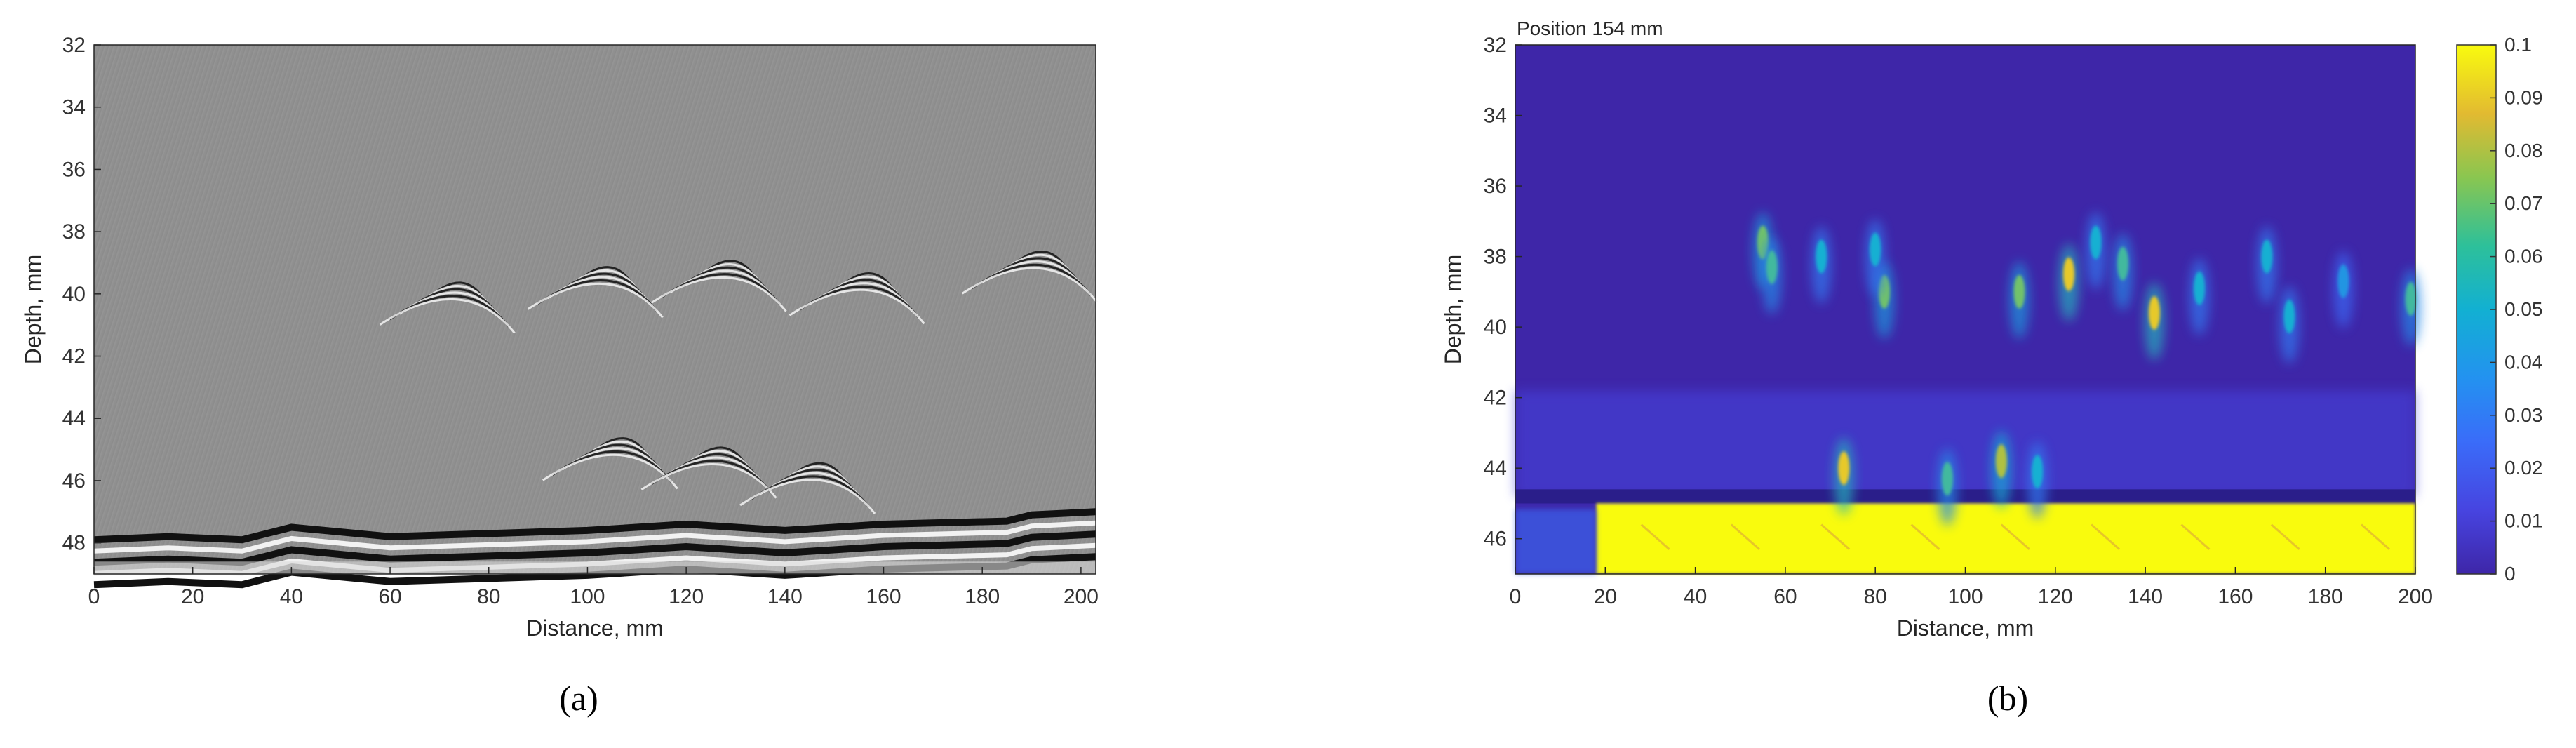 The width and height of the screenshot is (2576, 748). I want to click on back-wall-echo-fill, so click(595, 567).